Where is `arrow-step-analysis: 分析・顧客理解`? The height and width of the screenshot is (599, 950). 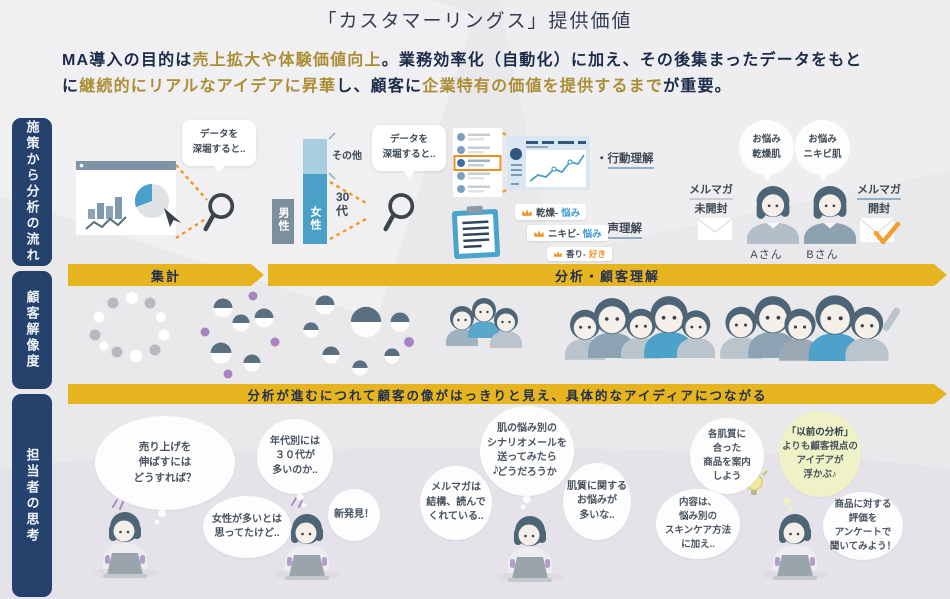
arrow-step-analysis: 分析・顧客理解 is located at coordinates (607, 275).